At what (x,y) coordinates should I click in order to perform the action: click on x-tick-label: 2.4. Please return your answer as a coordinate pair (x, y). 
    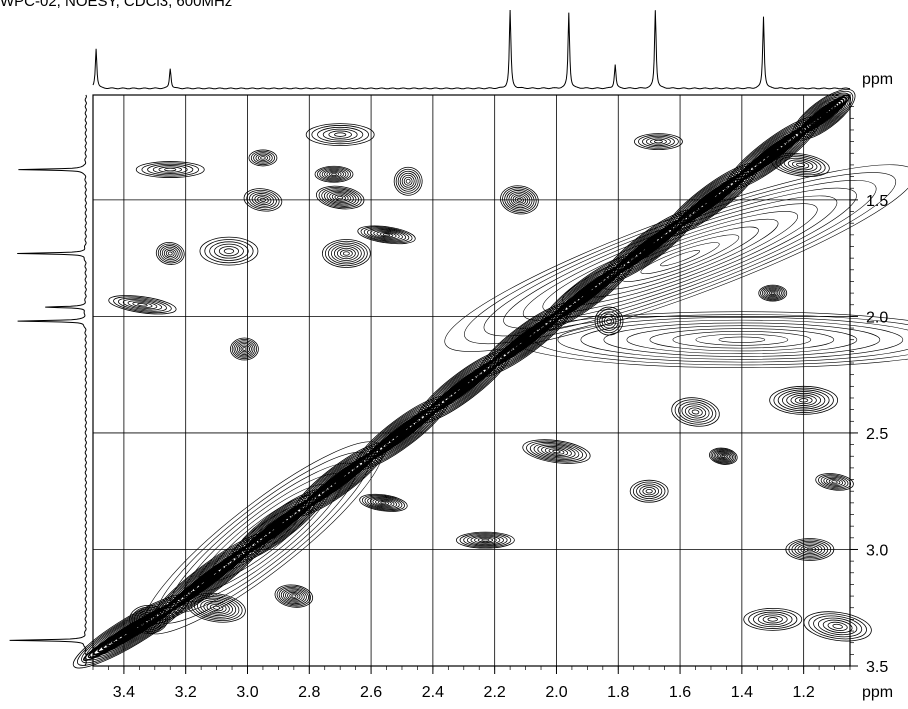
    Looking at the image, I should click on (433, 692).